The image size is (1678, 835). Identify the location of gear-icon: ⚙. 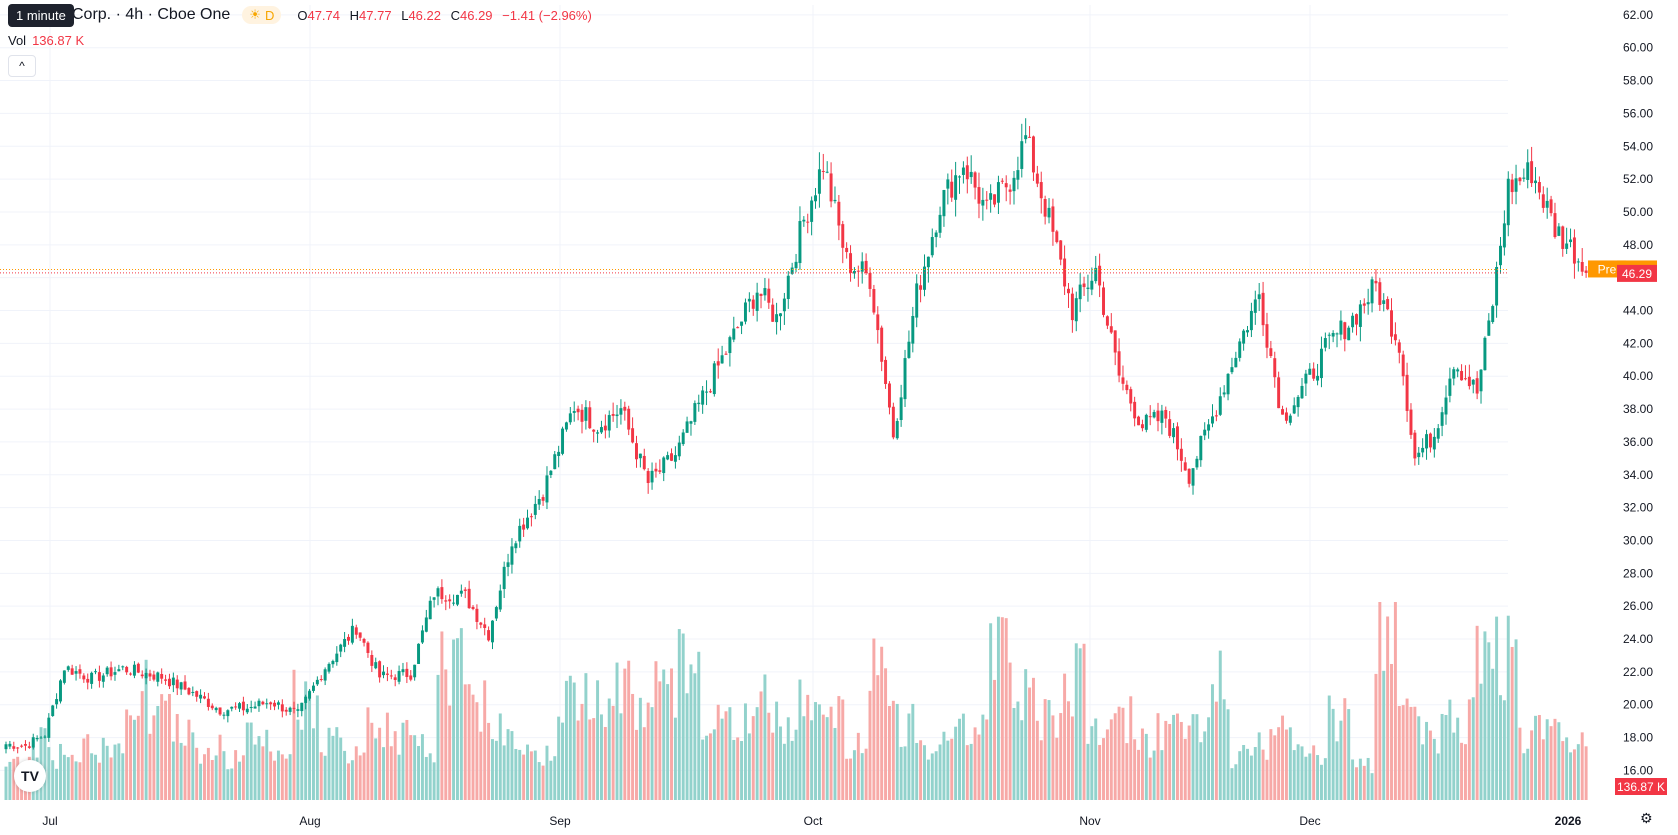
(1646, 818).